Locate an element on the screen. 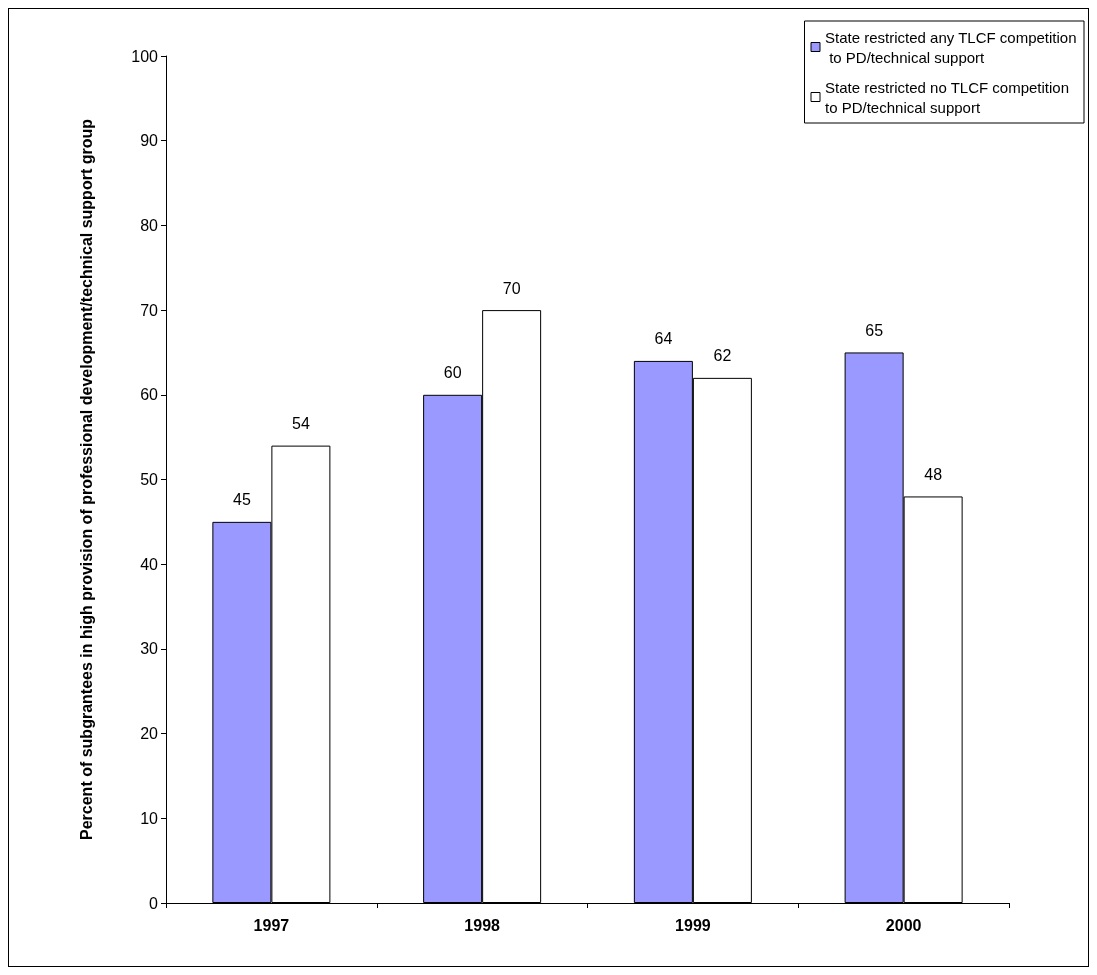 The image size is (1097, 975). data-label: 64 is located at coordinates (663, 339).